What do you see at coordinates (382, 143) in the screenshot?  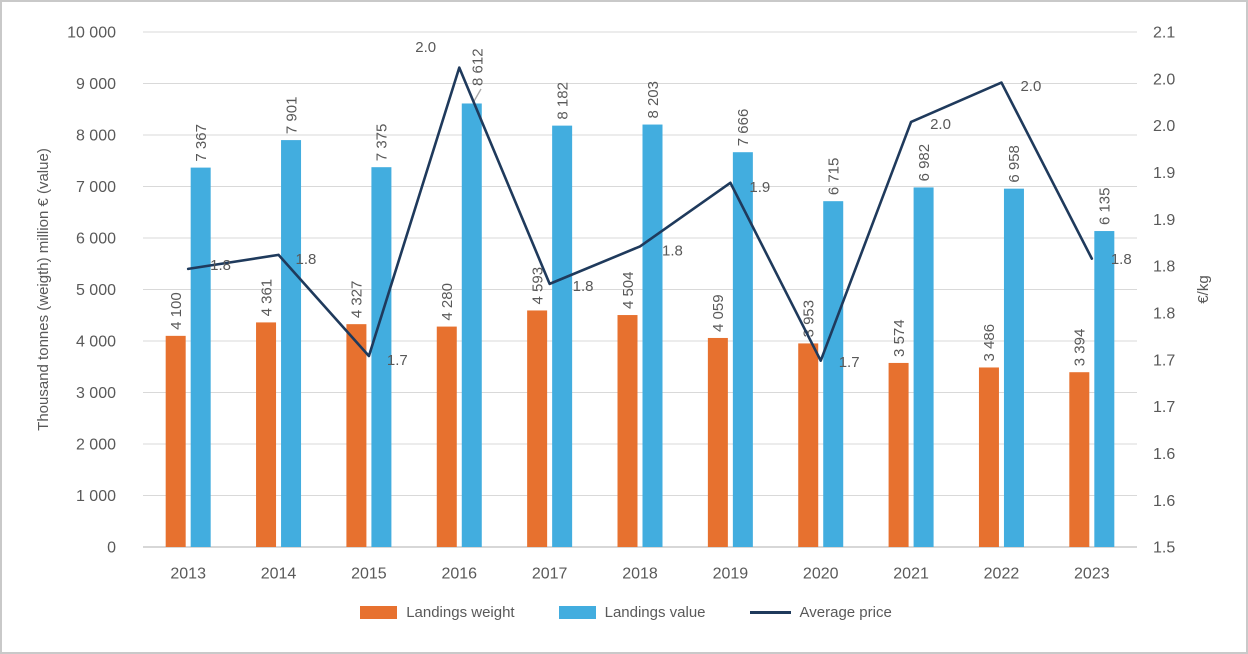 I see `bar-value-label-landings-value: 7 375` at bounding box center [382, 143].